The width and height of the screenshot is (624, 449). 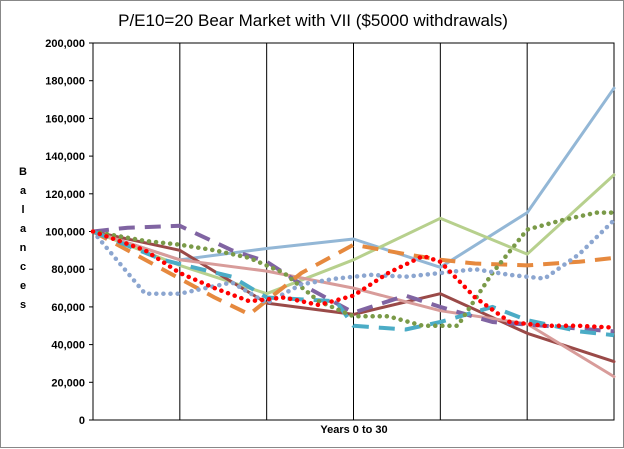 I want to click on y-tick-label: 120,000, so click(x=65, y=195).